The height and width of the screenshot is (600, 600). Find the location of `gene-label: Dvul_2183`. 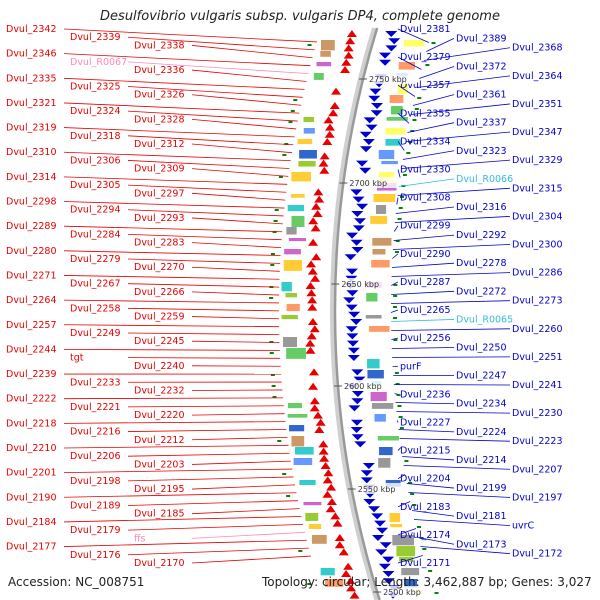

gene-label: Dvul_2183 is located at coordinates (425, 507).